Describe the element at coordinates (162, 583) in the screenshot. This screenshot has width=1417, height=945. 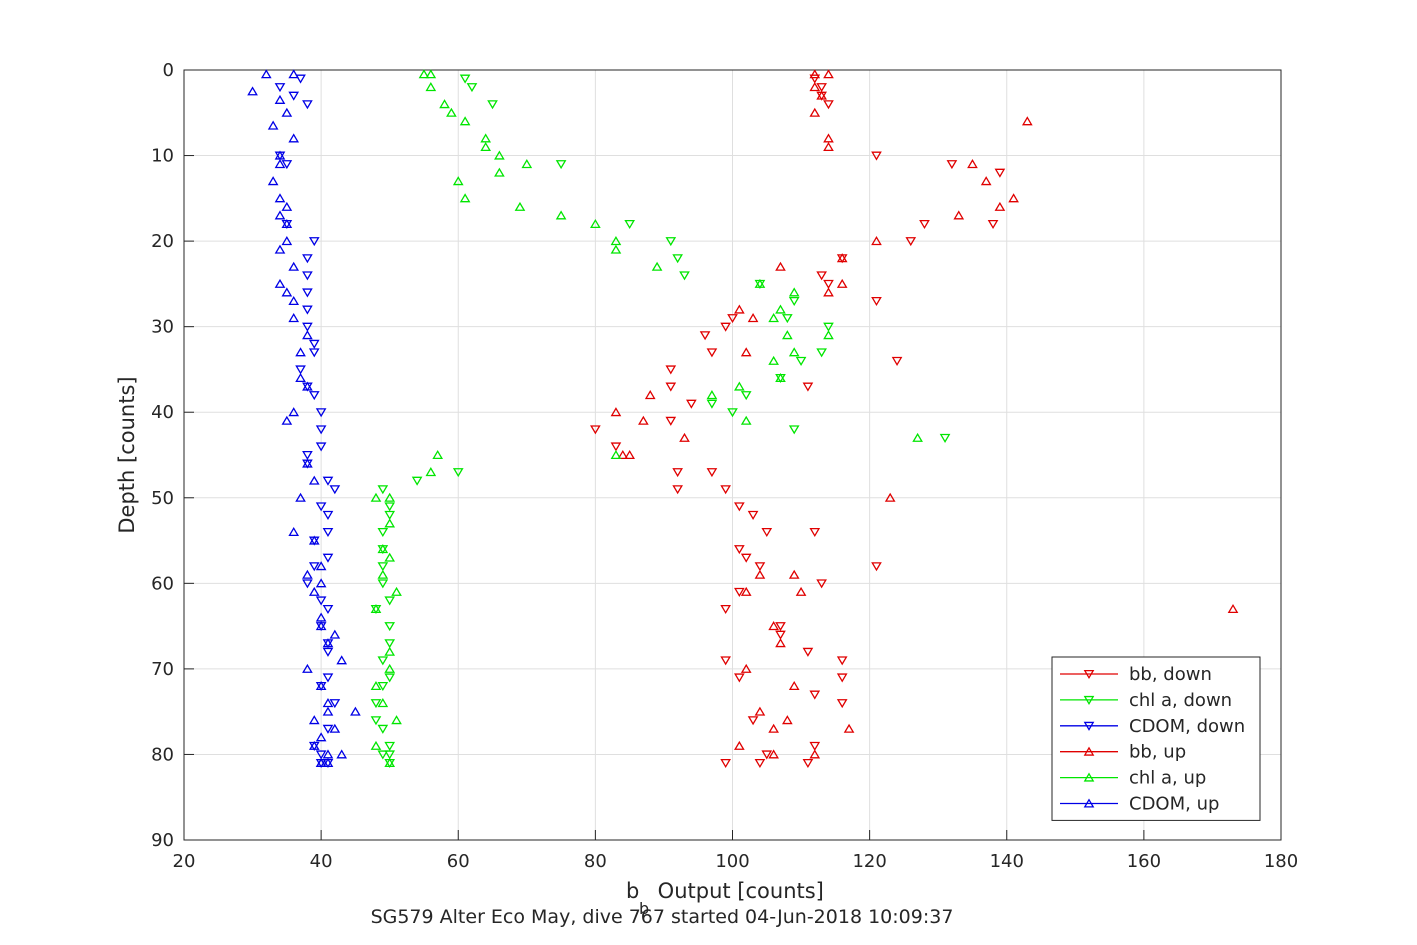
I see `y-tick-label: 60` at that location.